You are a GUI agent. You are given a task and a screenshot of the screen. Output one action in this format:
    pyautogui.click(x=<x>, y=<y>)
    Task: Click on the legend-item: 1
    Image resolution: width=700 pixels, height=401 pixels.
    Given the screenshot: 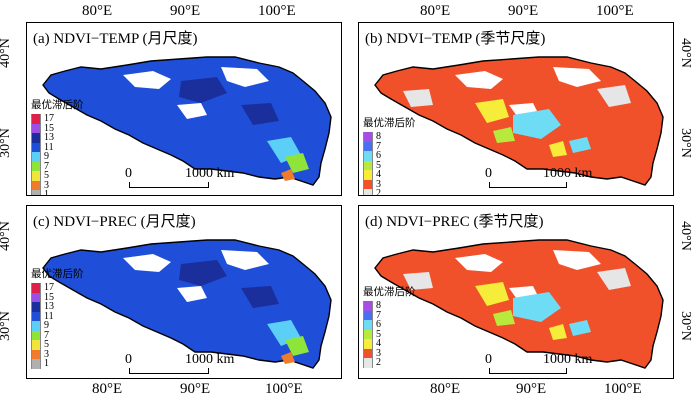 What is the action you would take?
    pyautogui.click(x=57, y=192)
    